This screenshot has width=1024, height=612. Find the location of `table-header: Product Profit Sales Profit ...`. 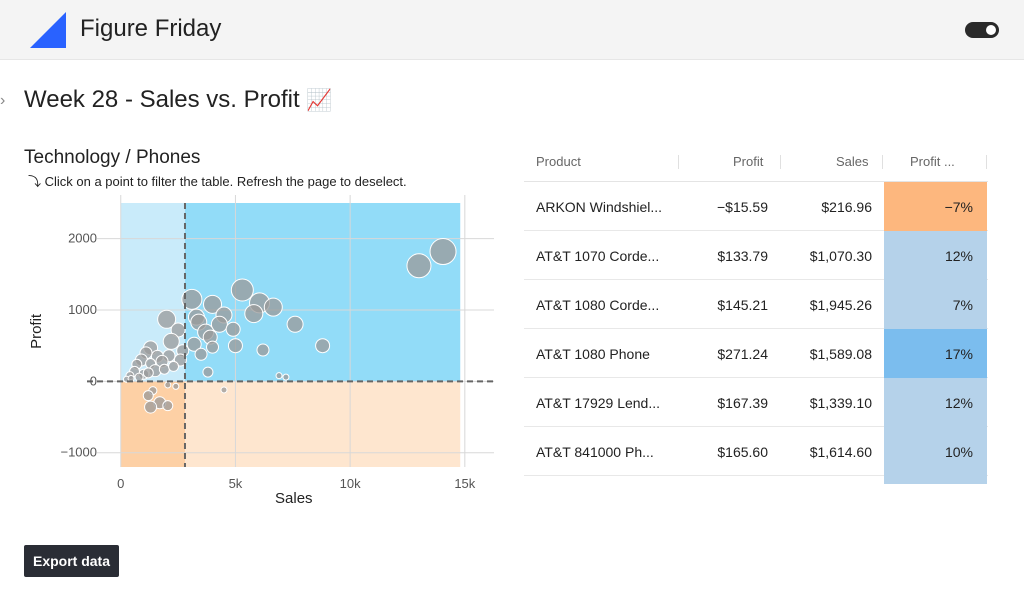

table-header: Product Profit Sales Profit ... is located at coordinates (756, 161).